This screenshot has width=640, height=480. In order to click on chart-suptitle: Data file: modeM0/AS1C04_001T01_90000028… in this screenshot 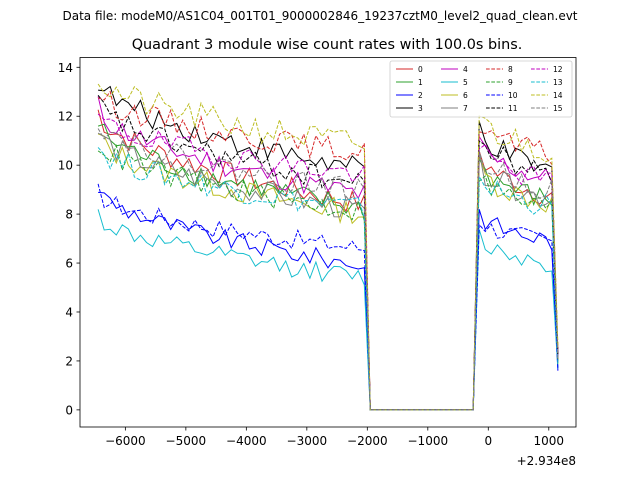, I will do `click(319, 16)`.